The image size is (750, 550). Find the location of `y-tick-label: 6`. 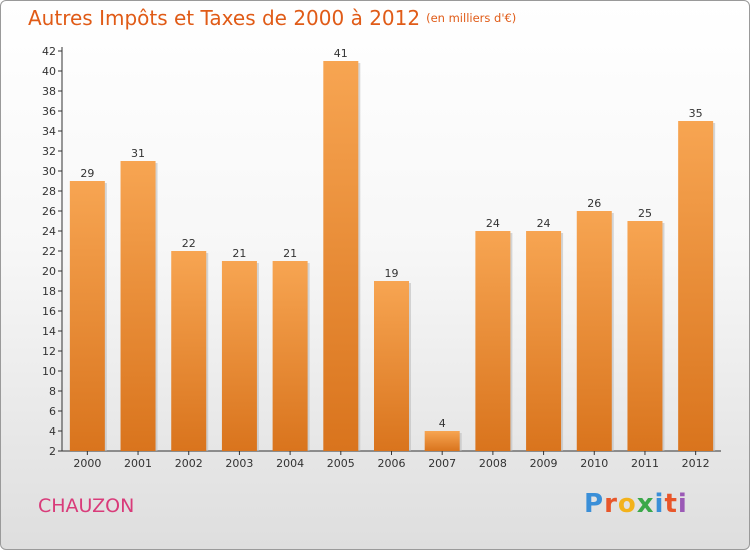

y-tick-label: 6 is located at coordinates (52, 411).